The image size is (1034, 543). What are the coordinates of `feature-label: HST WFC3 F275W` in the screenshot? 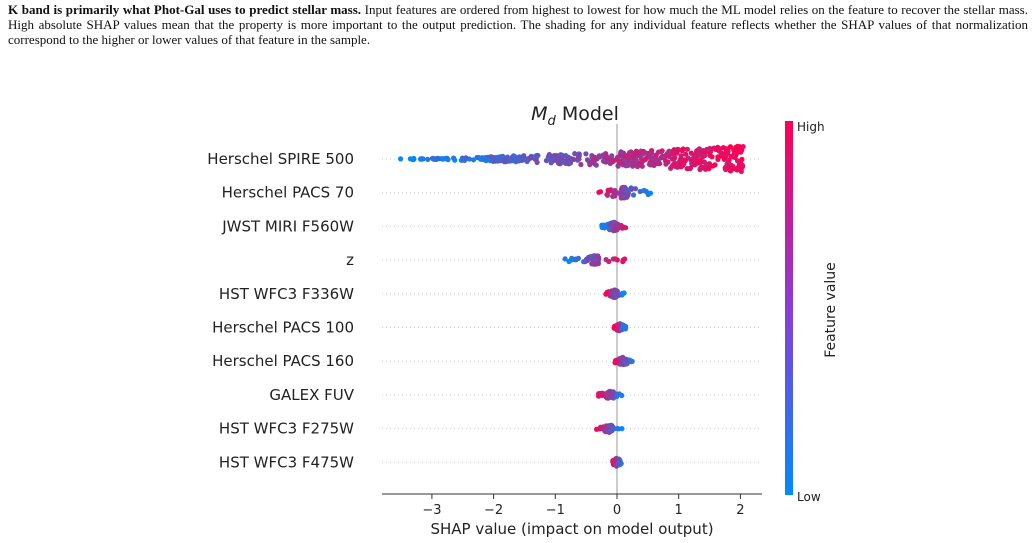 It's located at (286, 429).